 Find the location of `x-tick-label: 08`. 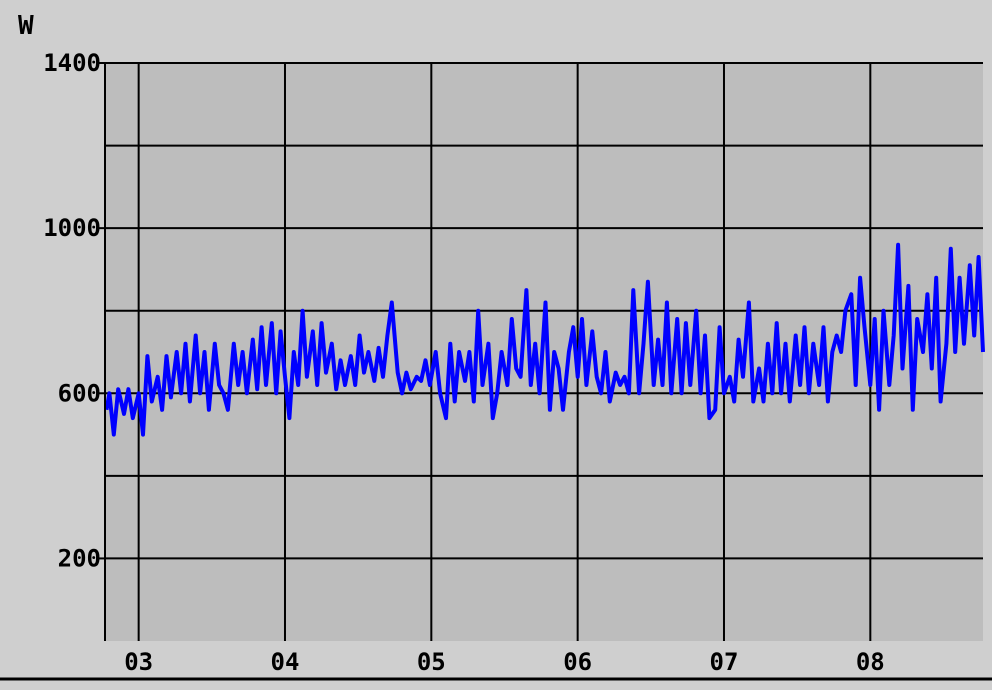

x-tick-label: 08 is located at coordinates (870, 662).